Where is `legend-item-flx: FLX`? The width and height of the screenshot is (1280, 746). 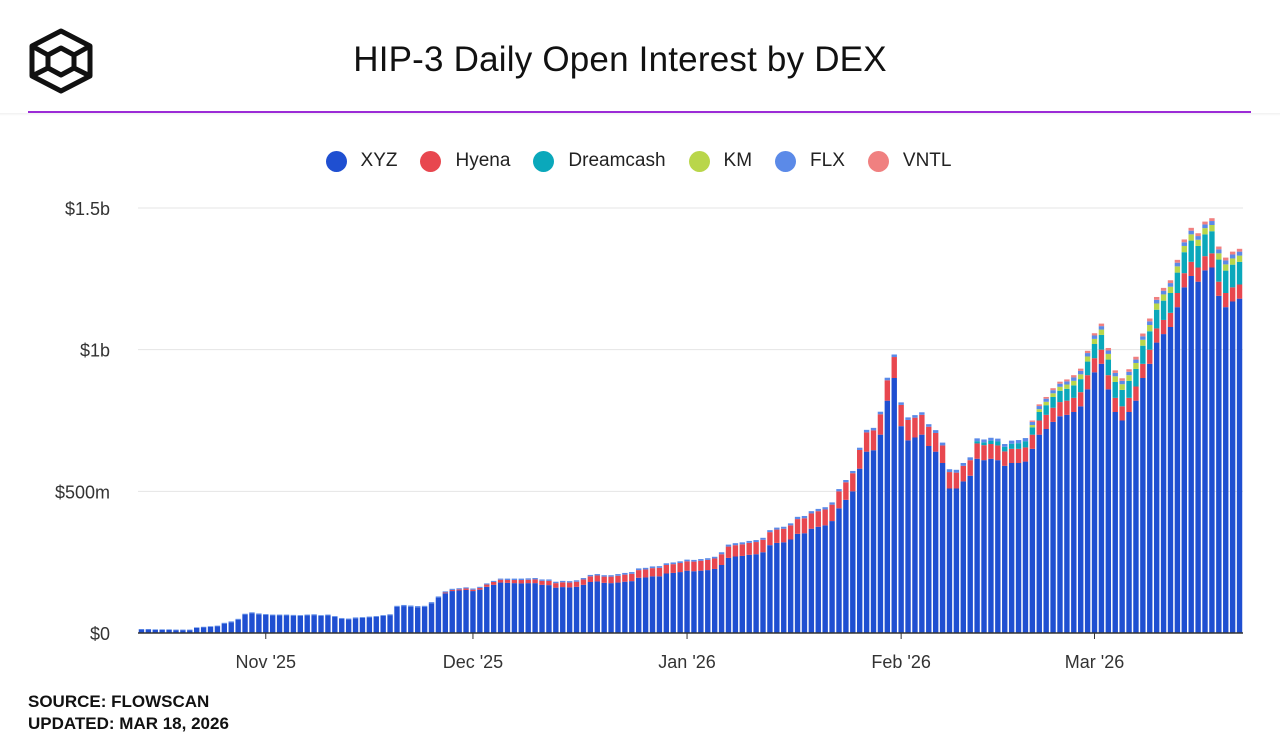
legend-item-flx: FLX is located at coordinates (810, 161).